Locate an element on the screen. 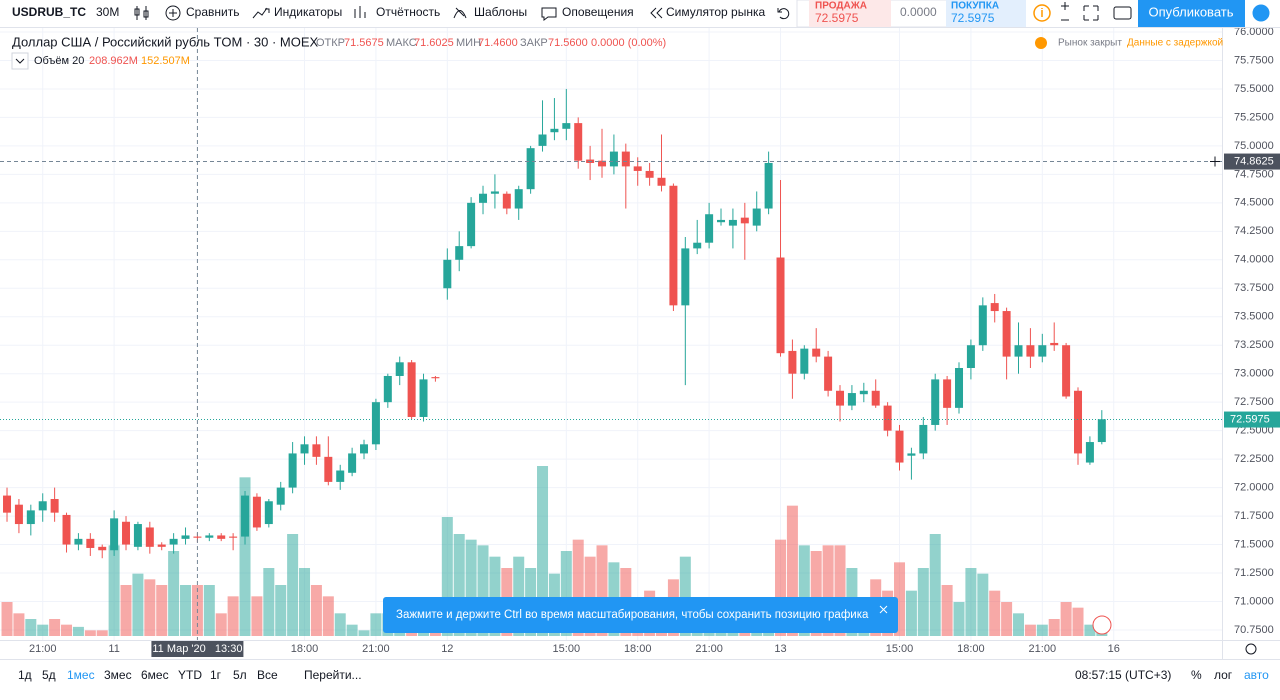 The image size is (1280, 700). events-icon is located at coordinates (1102, 625).